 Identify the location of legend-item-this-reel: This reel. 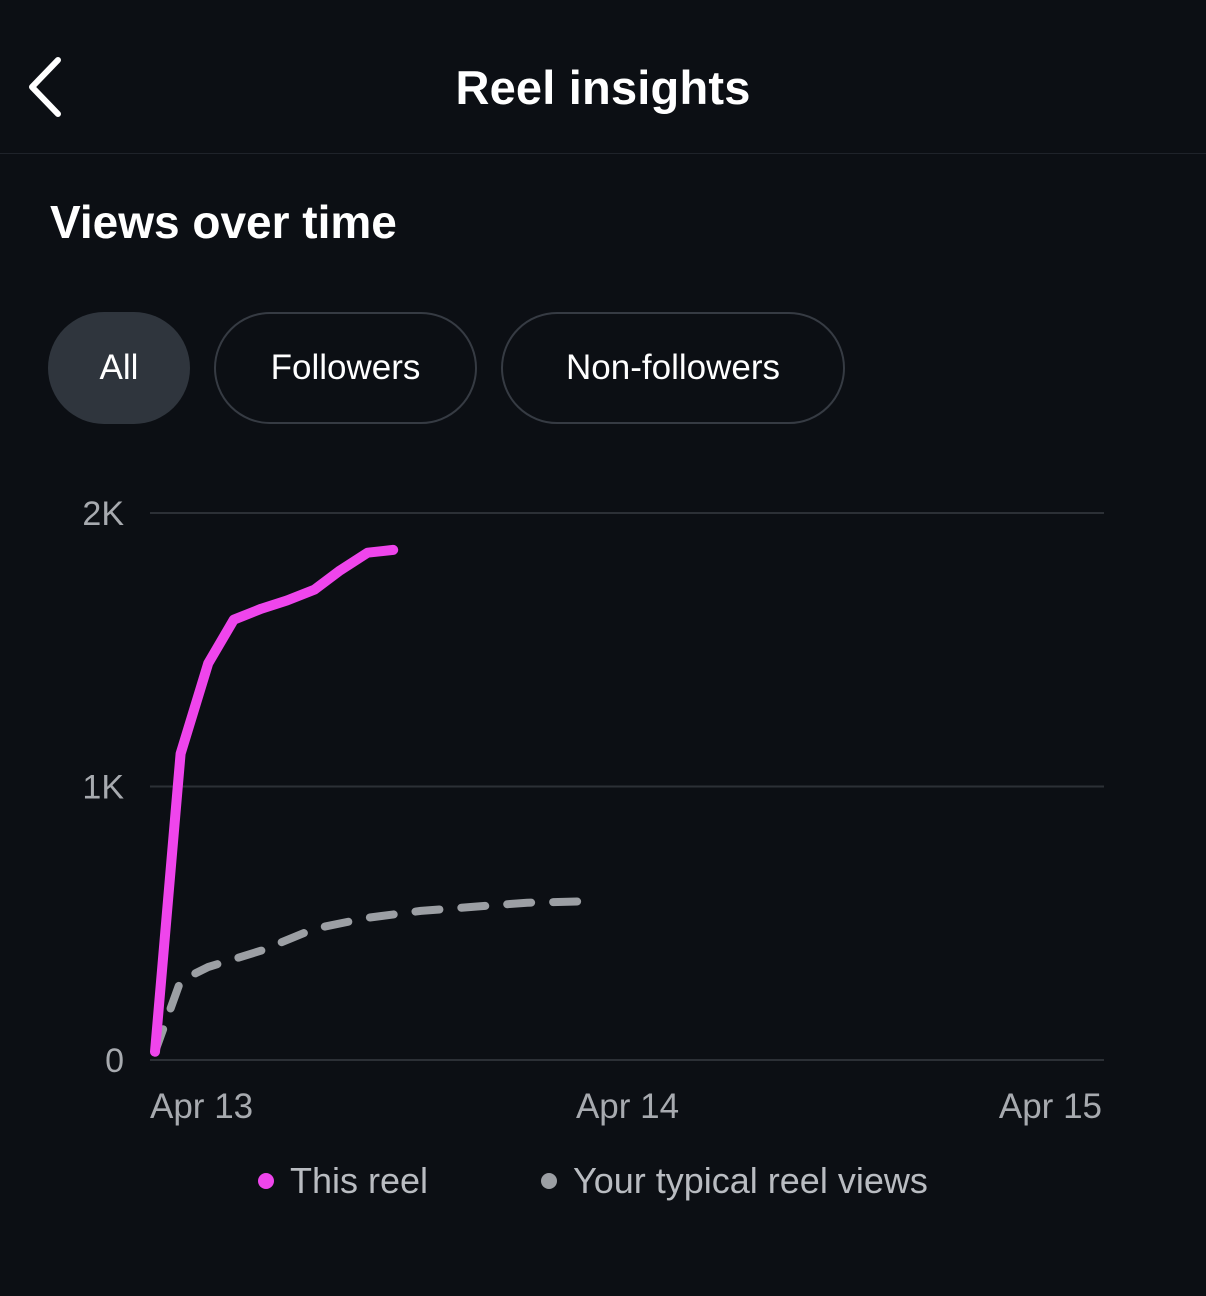
(343, 1181).